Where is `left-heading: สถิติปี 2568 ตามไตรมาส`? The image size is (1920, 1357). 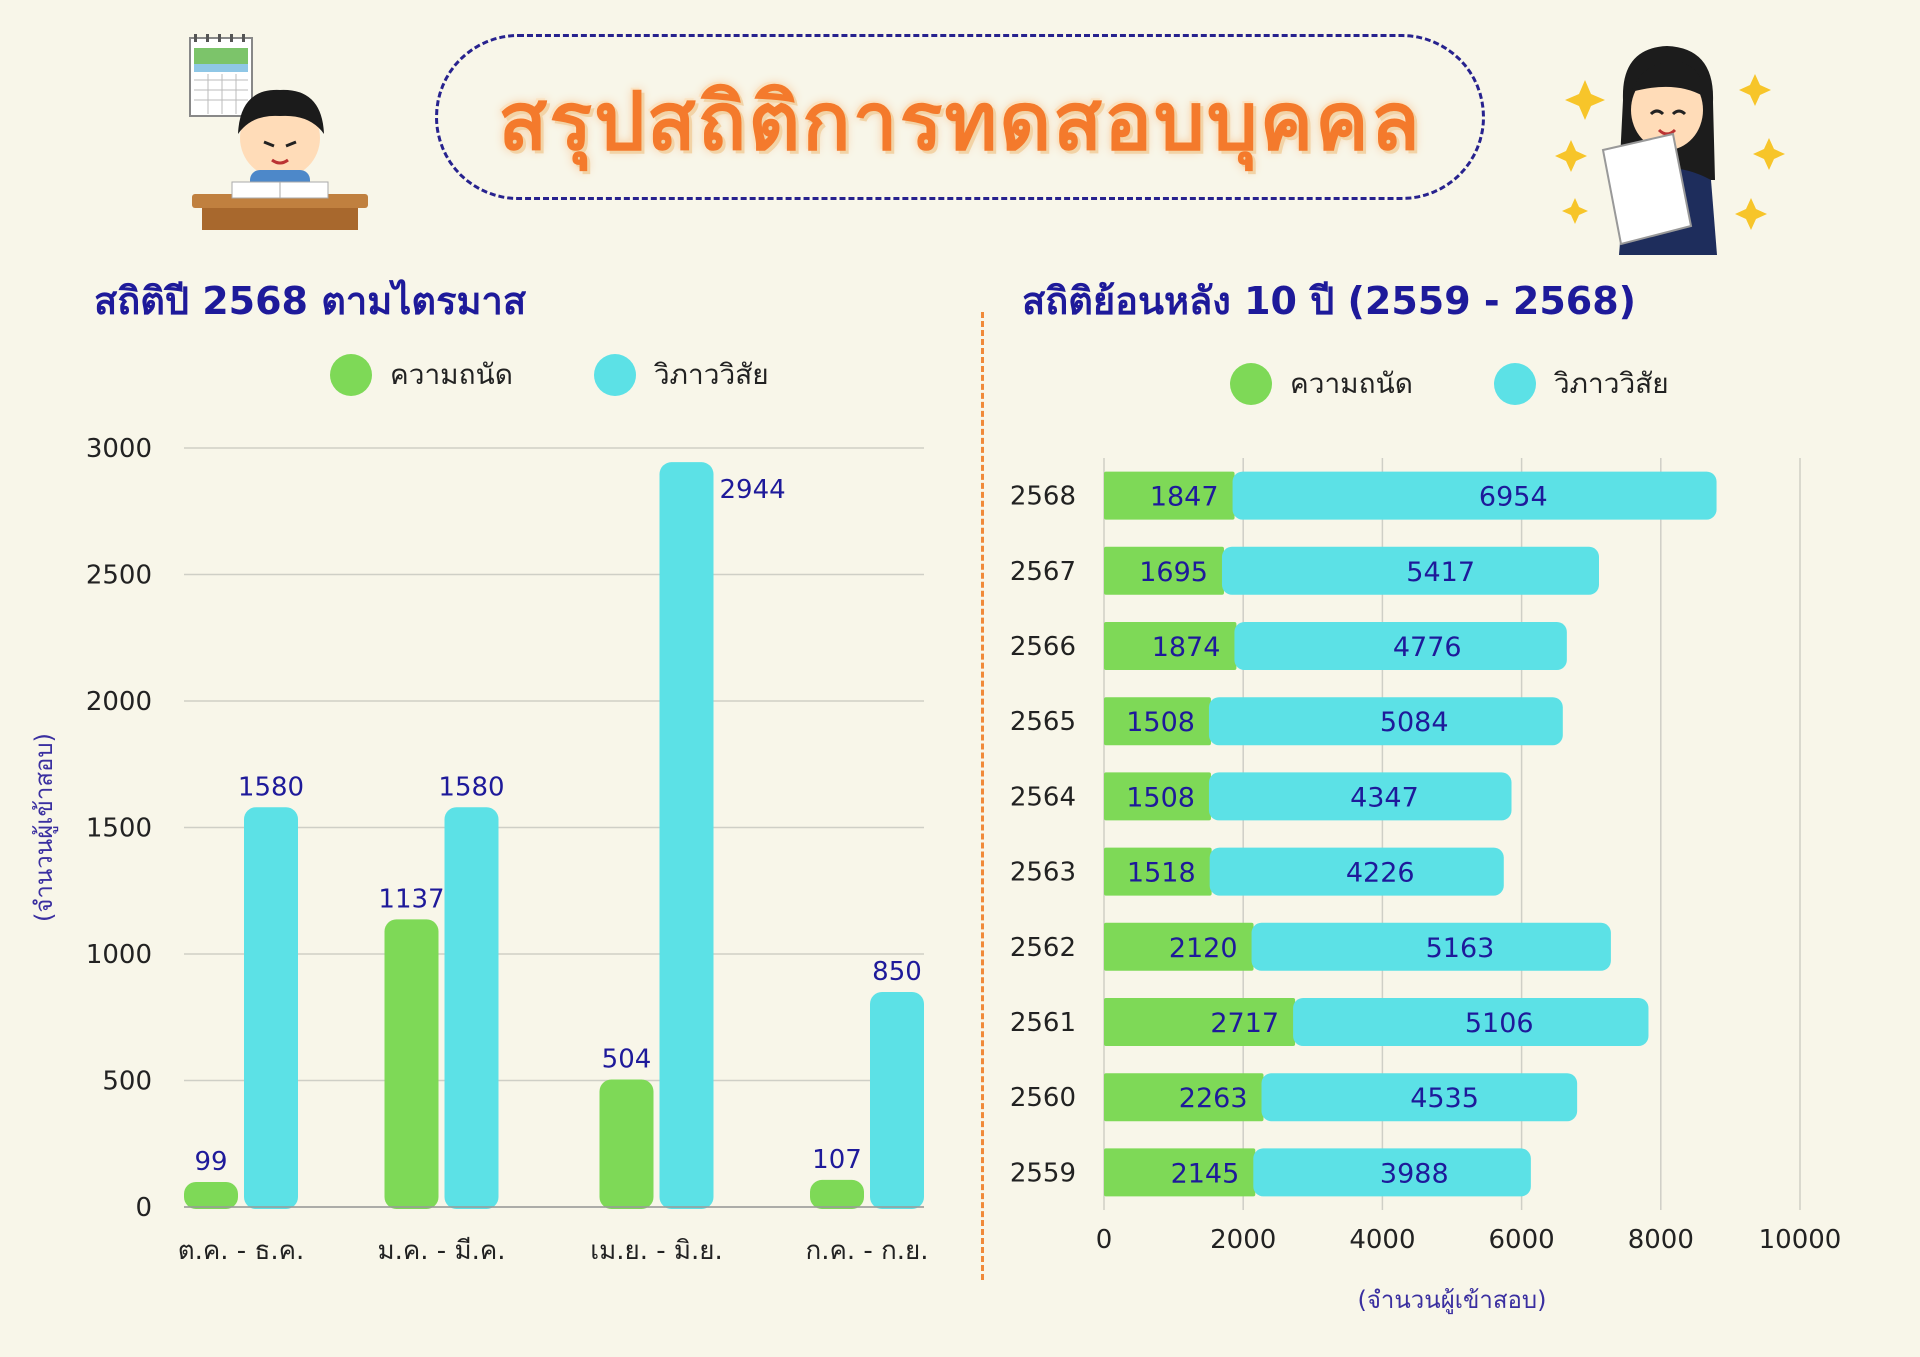
left-heading: สถิติปี 2568 ตามไตรมาส is located at coordinates (310, 301).